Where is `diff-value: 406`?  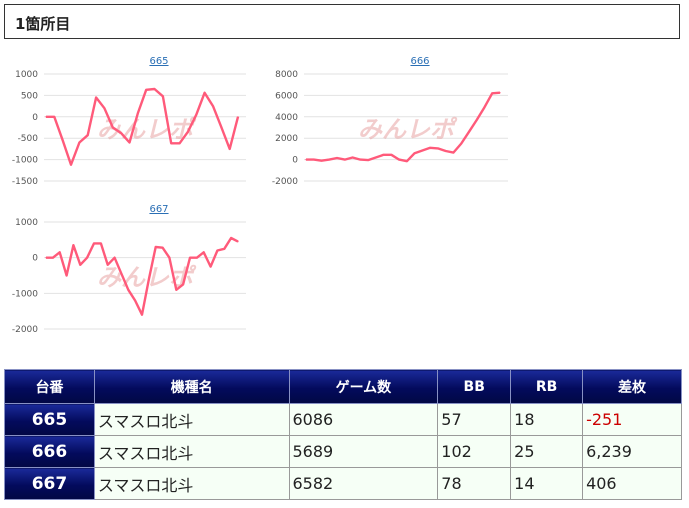
diff-value: 406 is located at coordinates (632, 483).